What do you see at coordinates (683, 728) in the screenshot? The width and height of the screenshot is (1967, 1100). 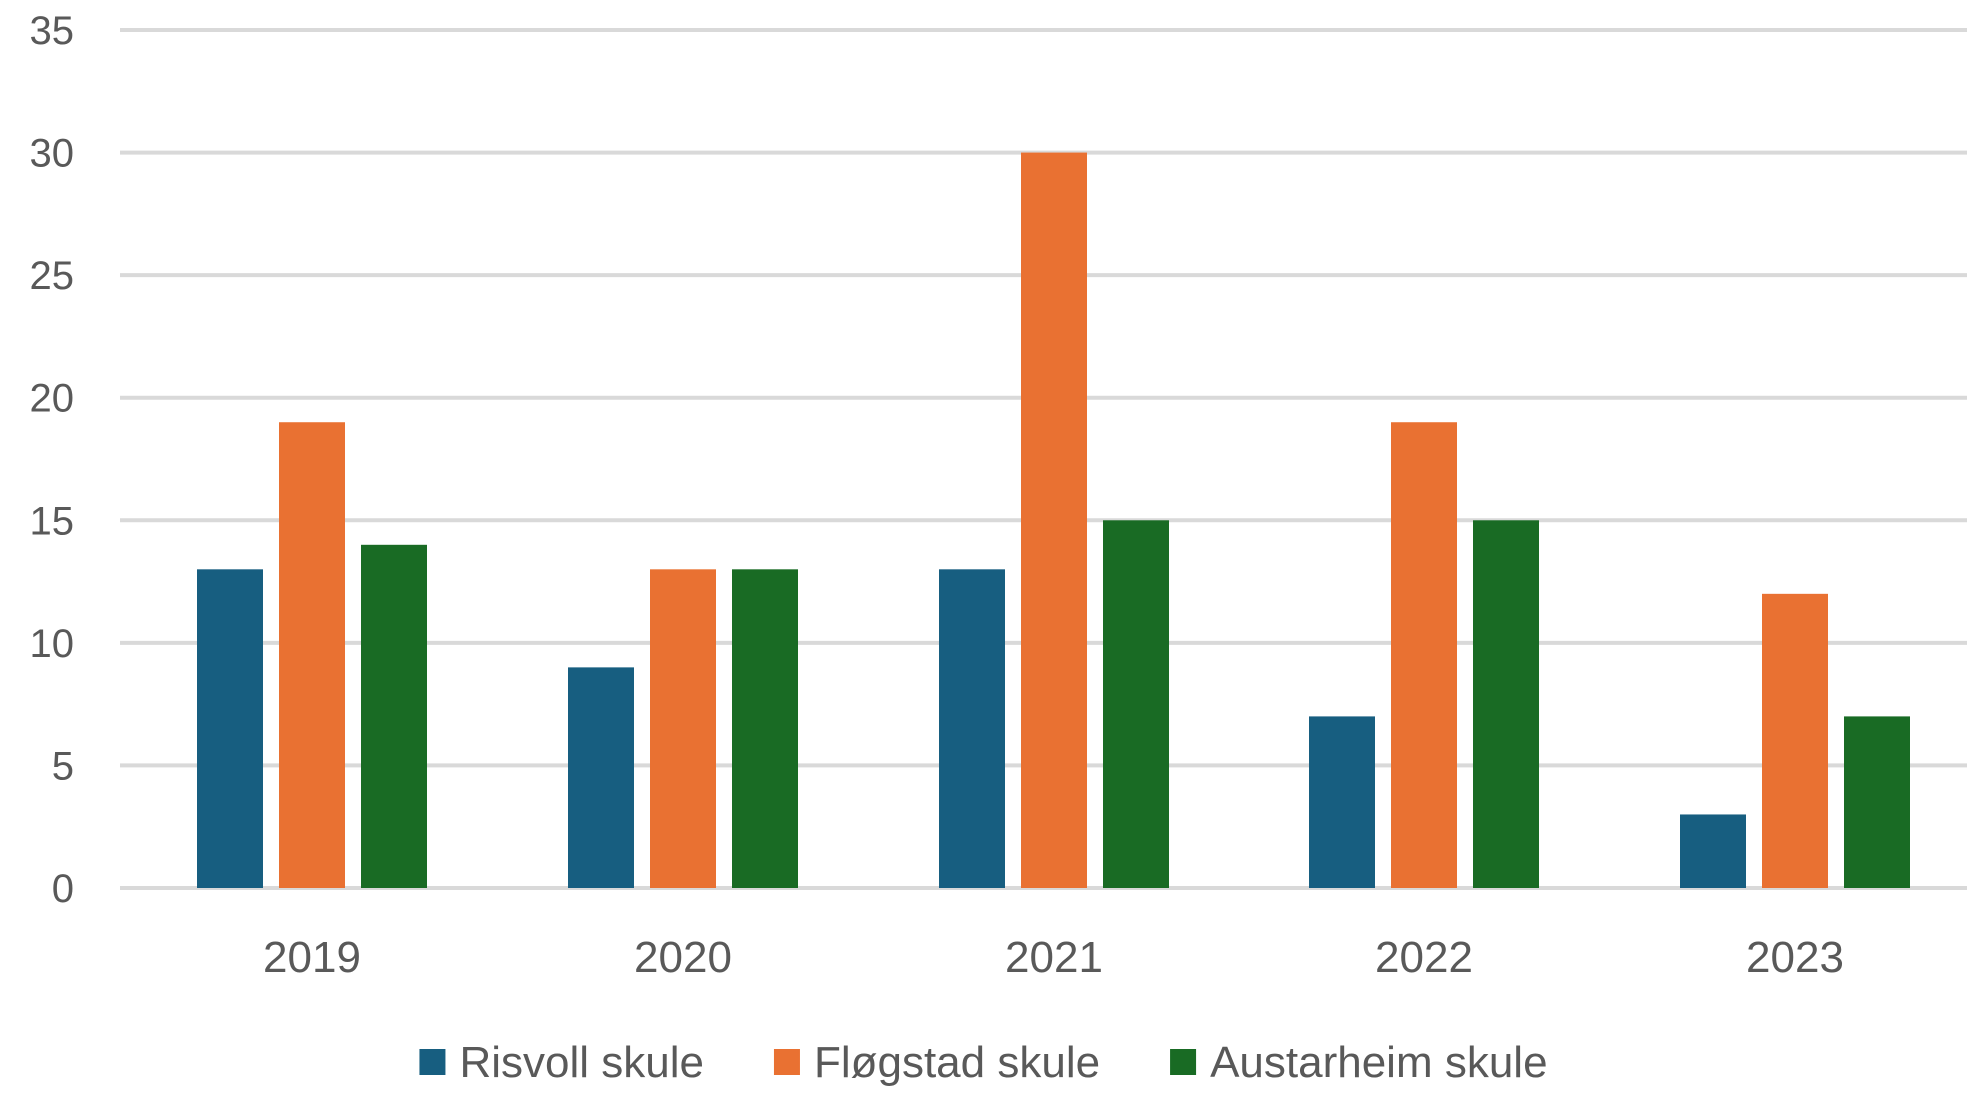 I see `bar-fl-gstad-skule-2020` at bounding box center [683, 728].